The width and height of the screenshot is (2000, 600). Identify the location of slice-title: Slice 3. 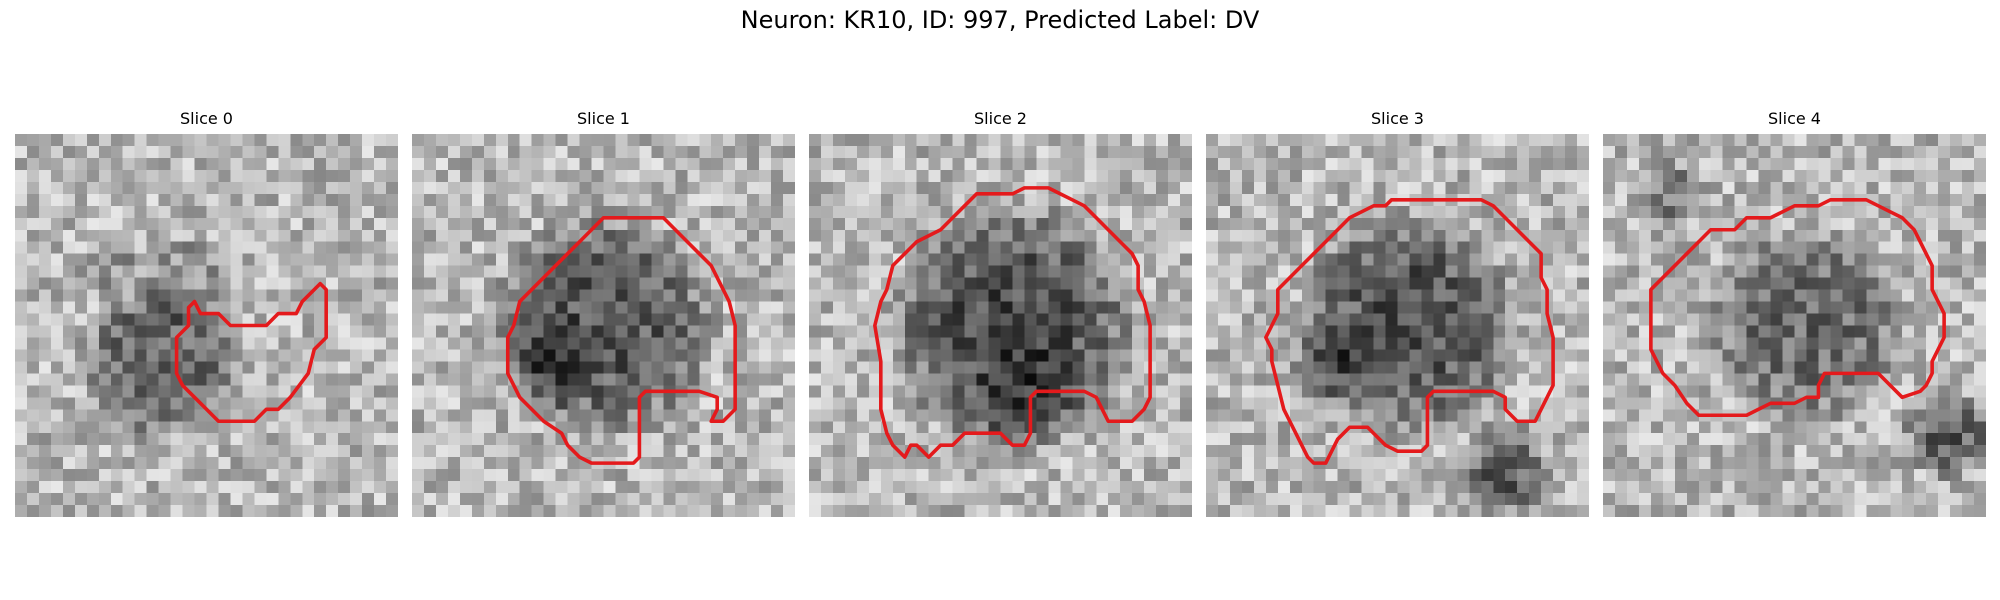
(1397, 118).